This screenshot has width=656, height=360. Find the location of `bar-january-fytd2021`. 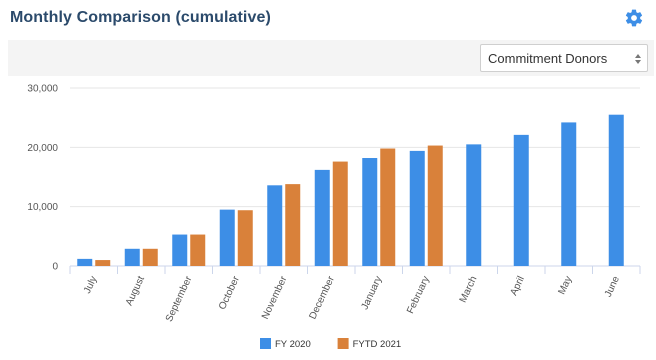

bar-january-fytd2021 is located at coordinates (388, 207).